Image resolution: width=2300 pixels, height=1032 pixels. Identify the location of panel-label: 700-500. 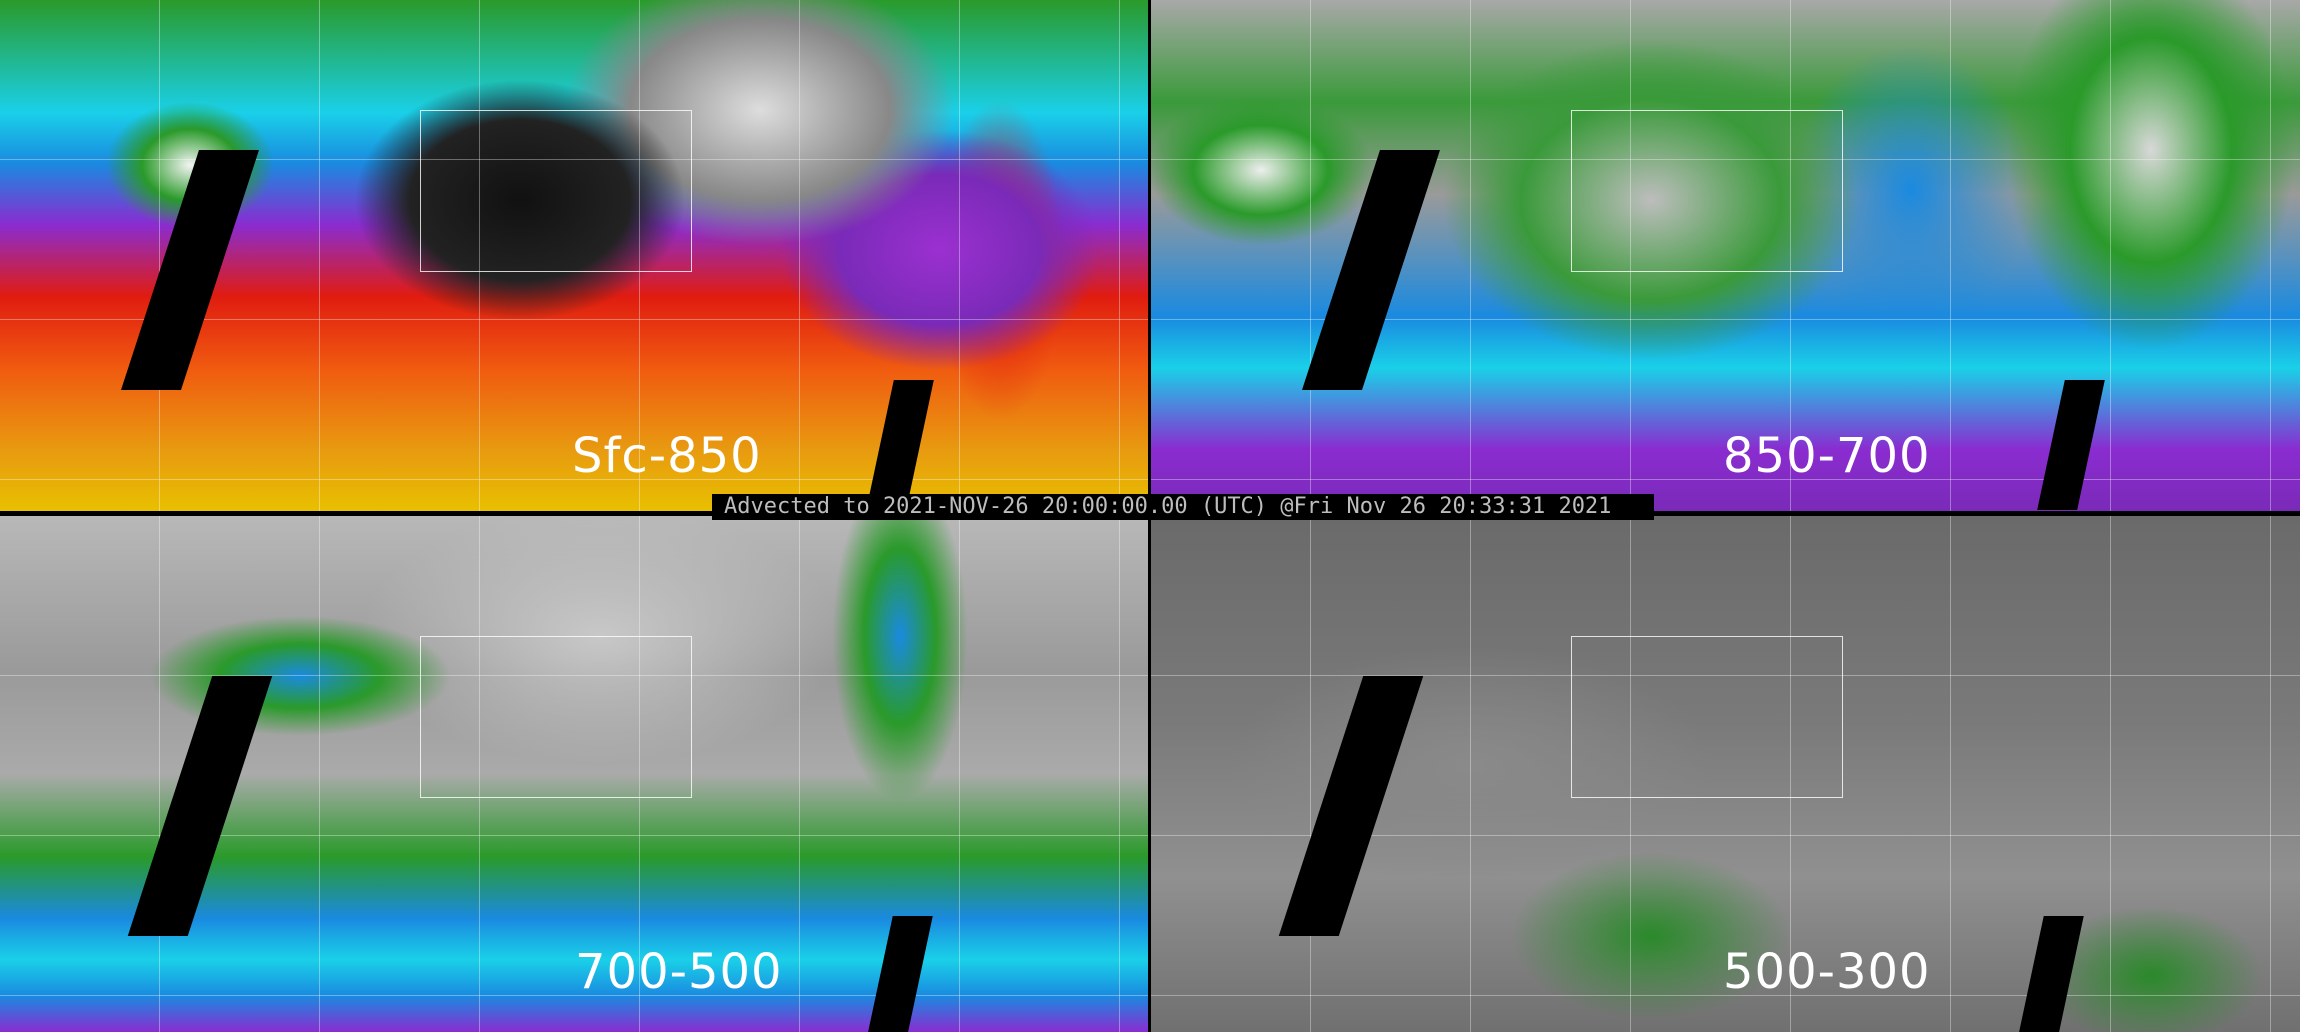
(679, 972).